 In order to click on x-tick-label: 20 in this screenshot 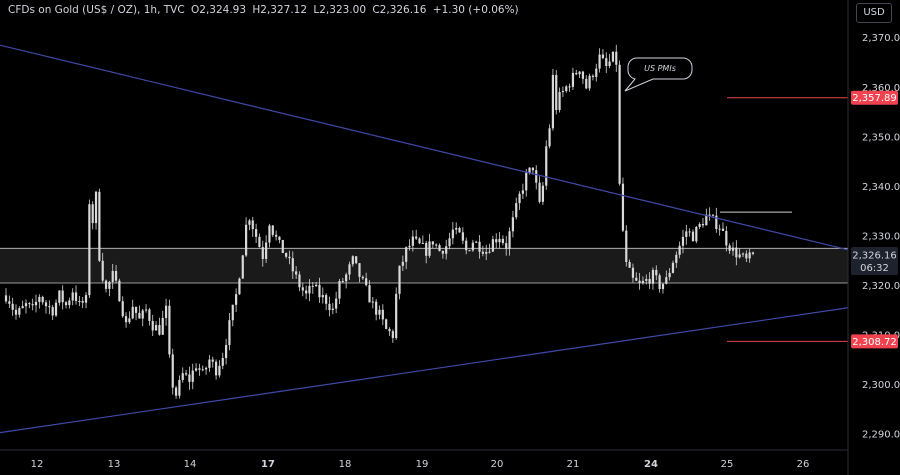, I will do `click(497, 464)`.